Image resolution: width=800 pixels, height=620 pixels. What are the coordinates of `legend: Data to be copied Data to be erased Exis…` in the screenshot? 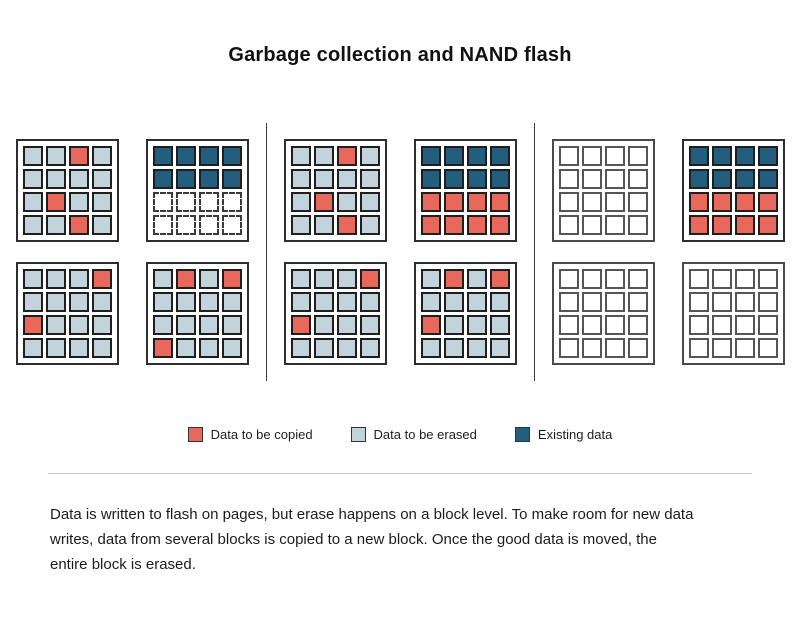 It's located at (400, 434).